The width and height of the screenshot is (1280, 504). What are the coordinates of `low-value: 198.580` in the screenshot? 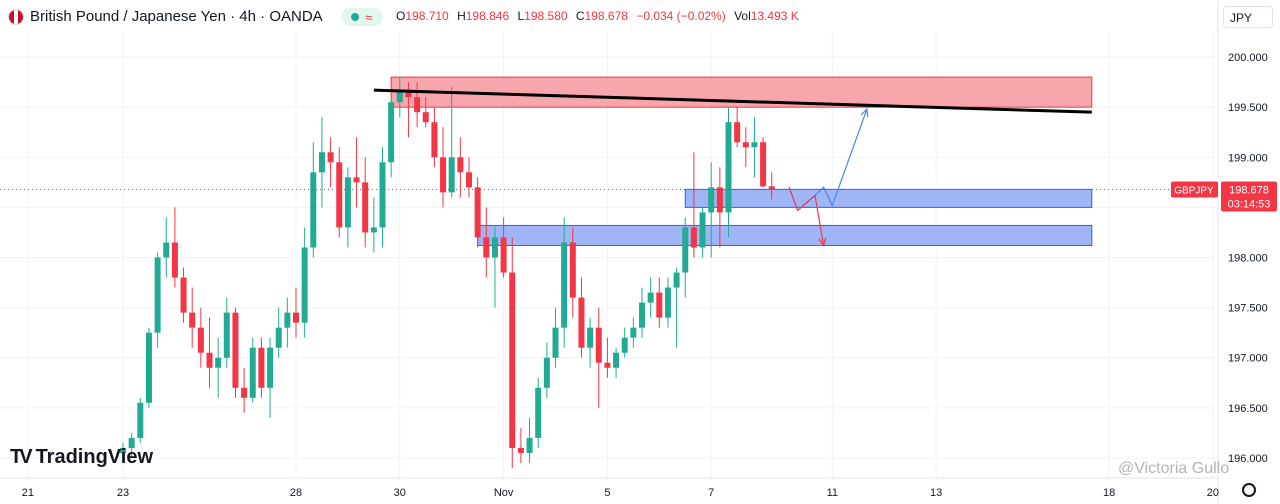 It's located at (546, 16).